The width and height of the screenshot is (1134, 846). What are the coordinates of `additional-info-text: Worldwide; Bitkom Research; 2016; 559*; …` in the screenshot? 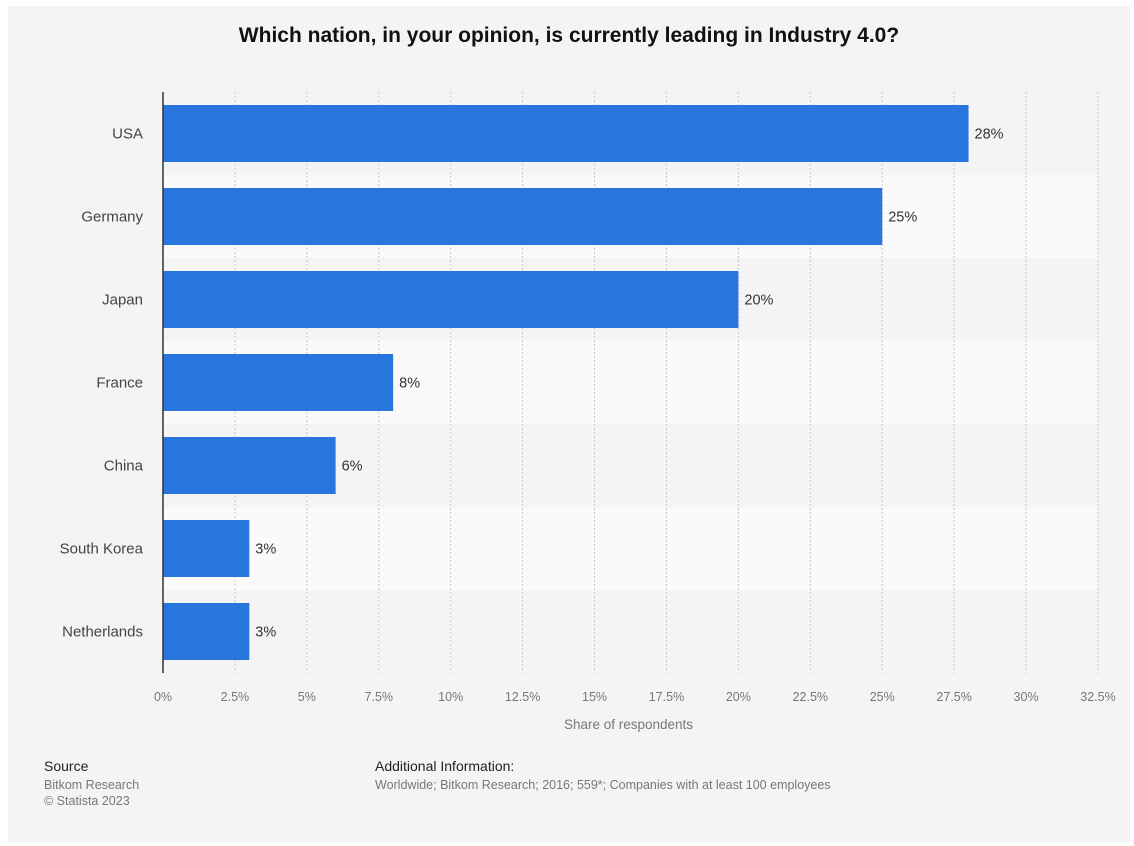 It's located at (603, 785).